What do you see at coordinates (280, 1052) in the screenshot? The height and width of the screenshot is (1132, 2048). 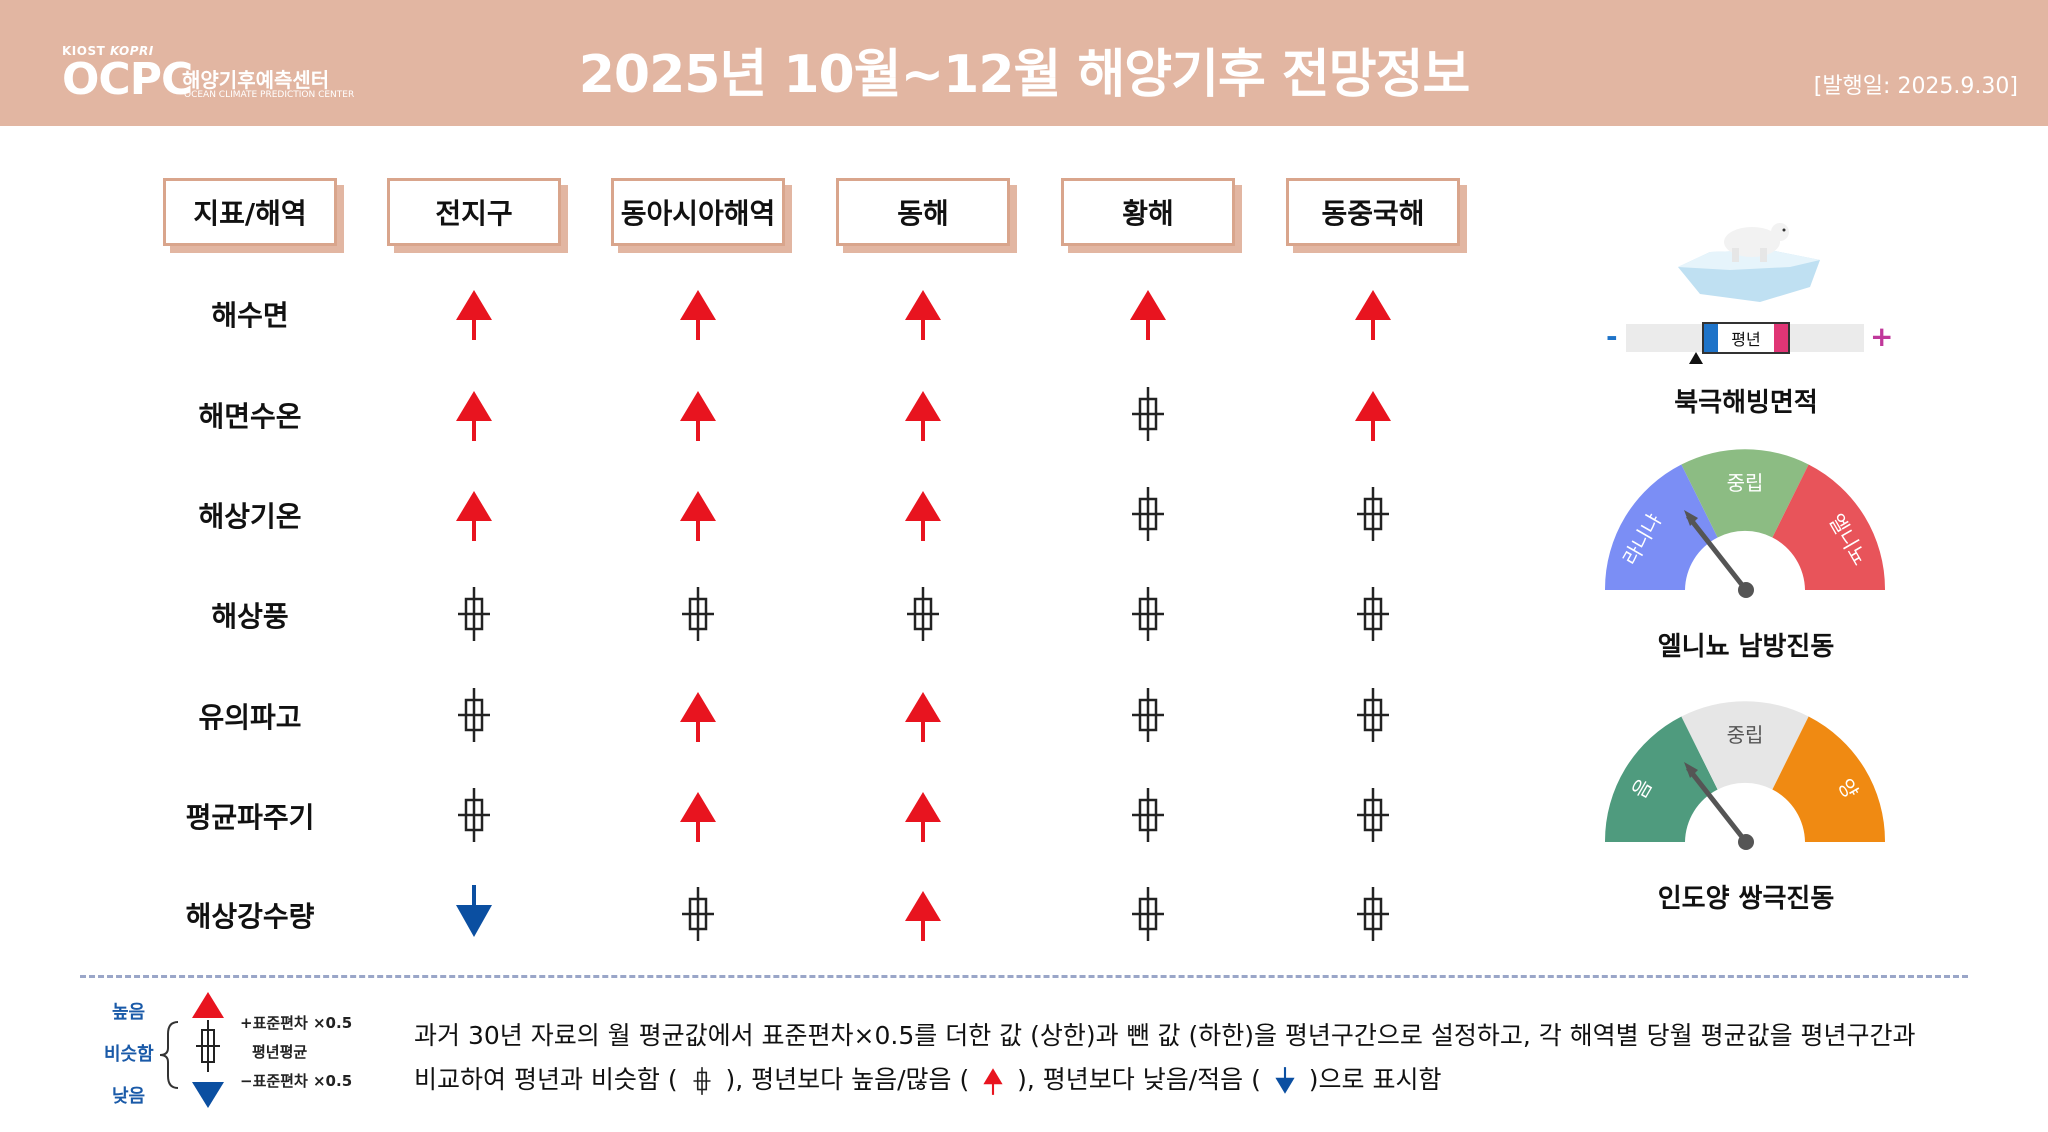 I see `legend-mean: 평년평균` at bounding box center [280, 1052].